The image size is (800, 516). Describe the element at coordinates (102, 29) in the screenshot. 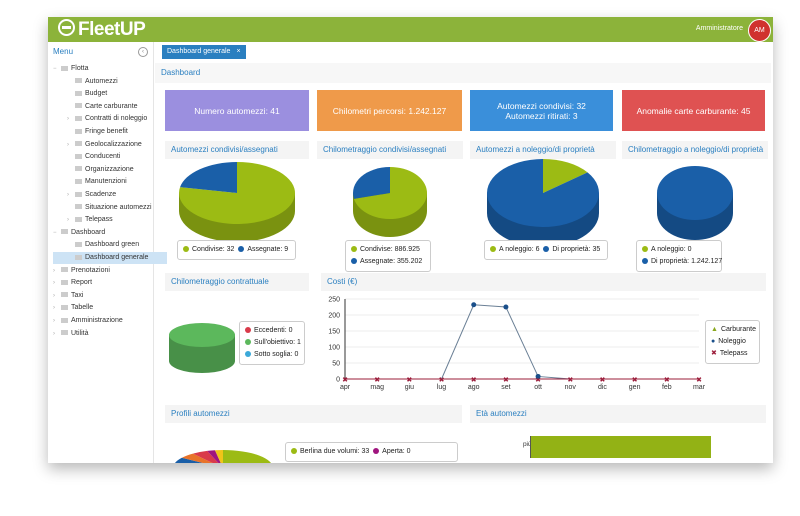

I see `fleetup-logo: FleetUP` at that location.